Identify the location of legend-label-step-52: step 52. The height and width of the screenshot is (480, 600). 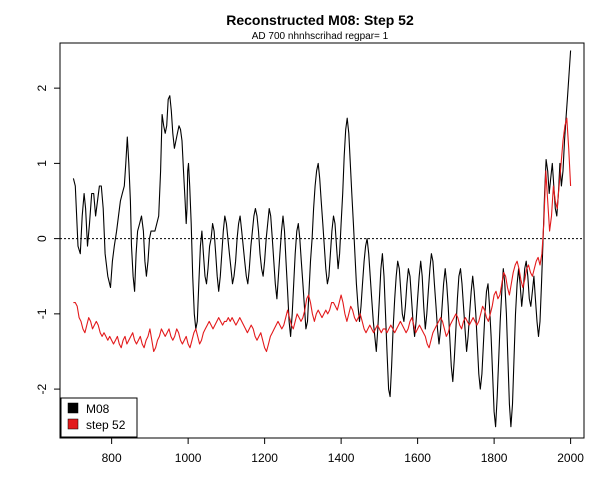
(106, 425).